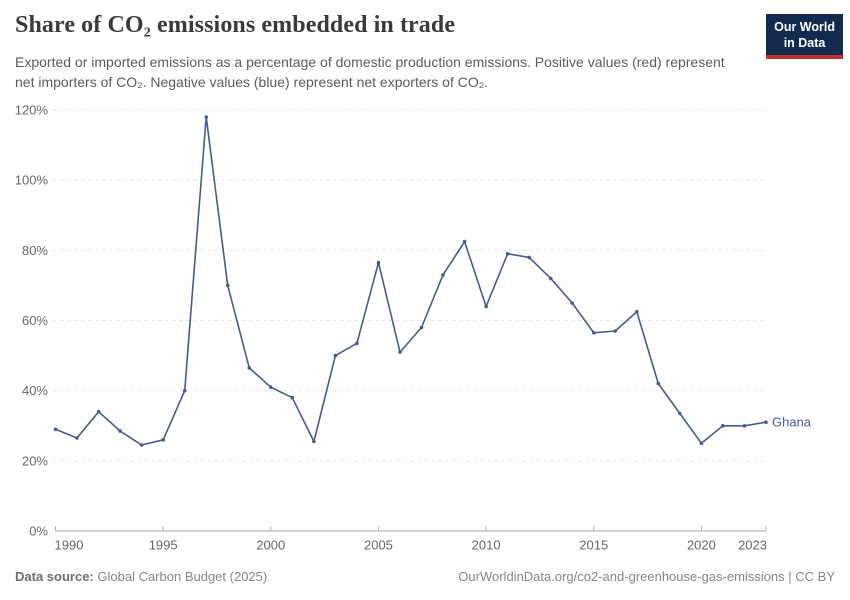  Describe the element at coordinates (804, 43) in the screenshot. I see `owid-logo-line2: in Data` at that location.